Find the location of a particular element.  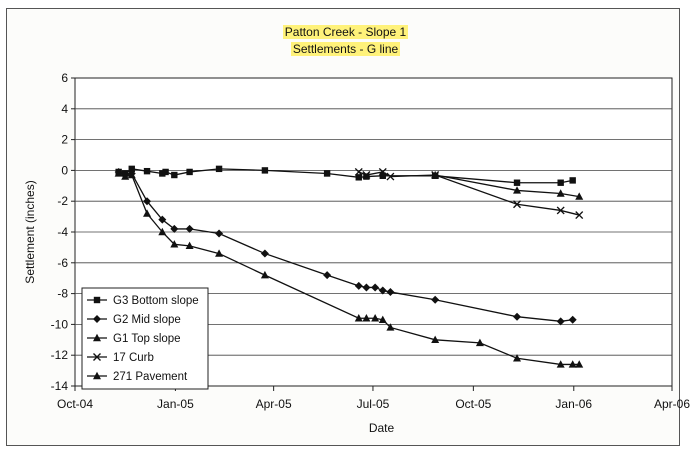

x-tick-label: Apr-05 is located at coordinates (274, 404).